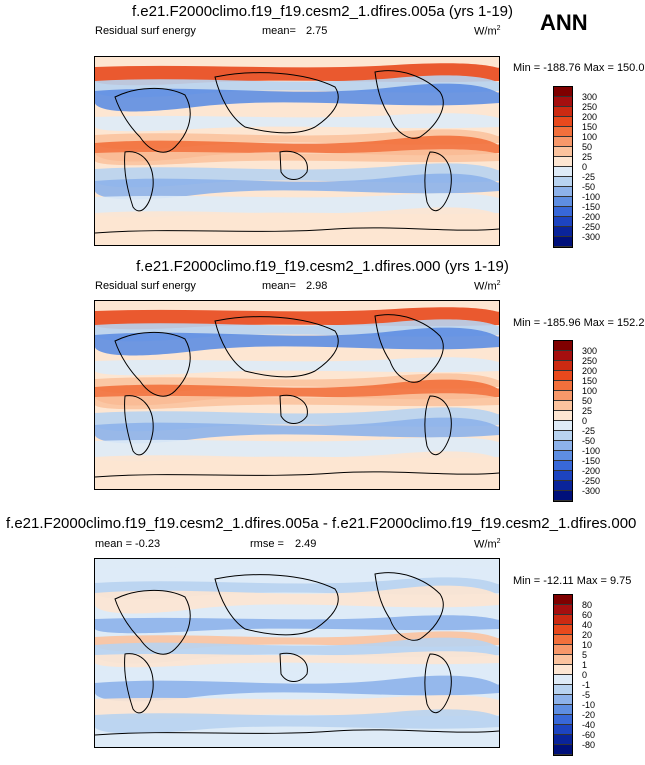 The width and height of the screenshot is (645, 765). Describe the element at coordinates (317, 286) in the screenshot. I see `panel-2-stat-value: 2.98` at that location.